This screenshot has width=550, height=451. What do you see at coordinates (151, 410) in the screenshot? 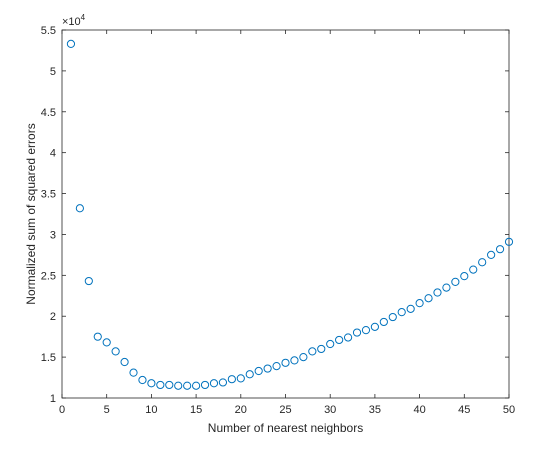
I see `x-tick-label: 10` at bounding box center [151, 410].